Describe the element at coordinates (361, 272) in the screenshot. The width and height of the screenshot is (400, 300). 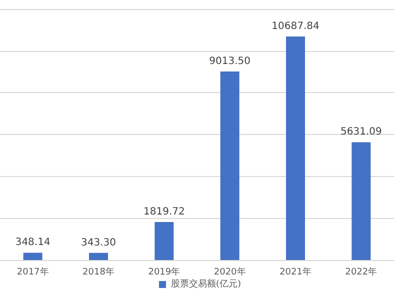
I see `x-tick-label: 2022年` at that location.